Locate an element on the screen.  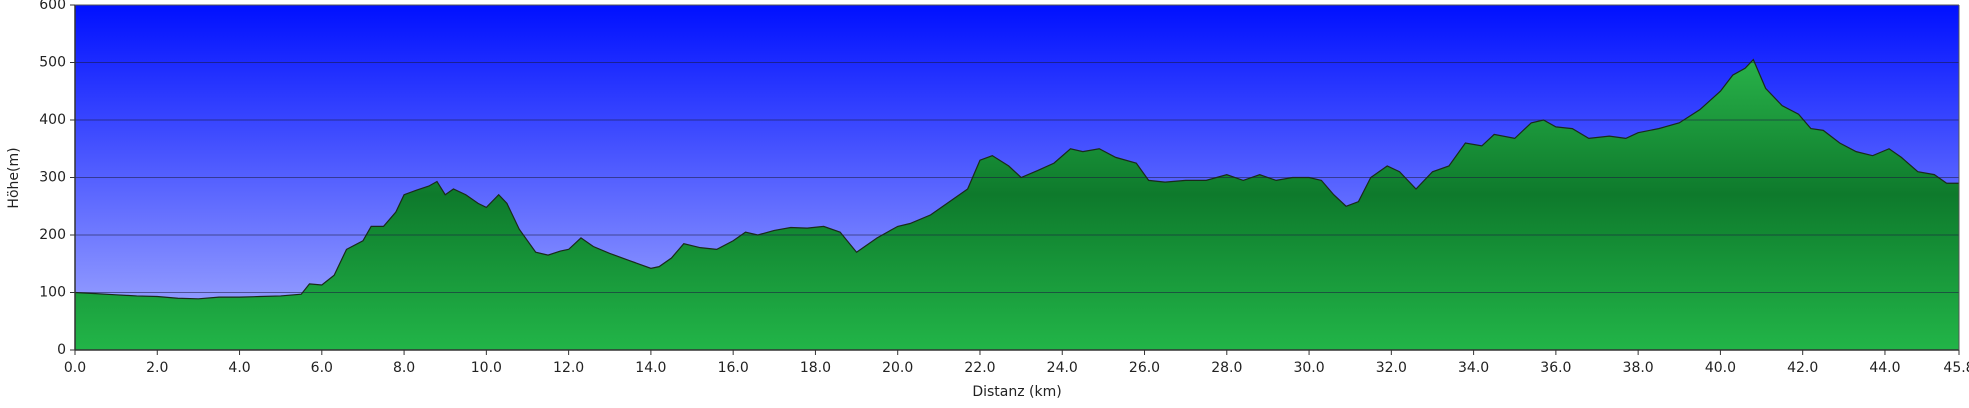
x-tick-label: 36.0 is located at coordinates (1555, 368).